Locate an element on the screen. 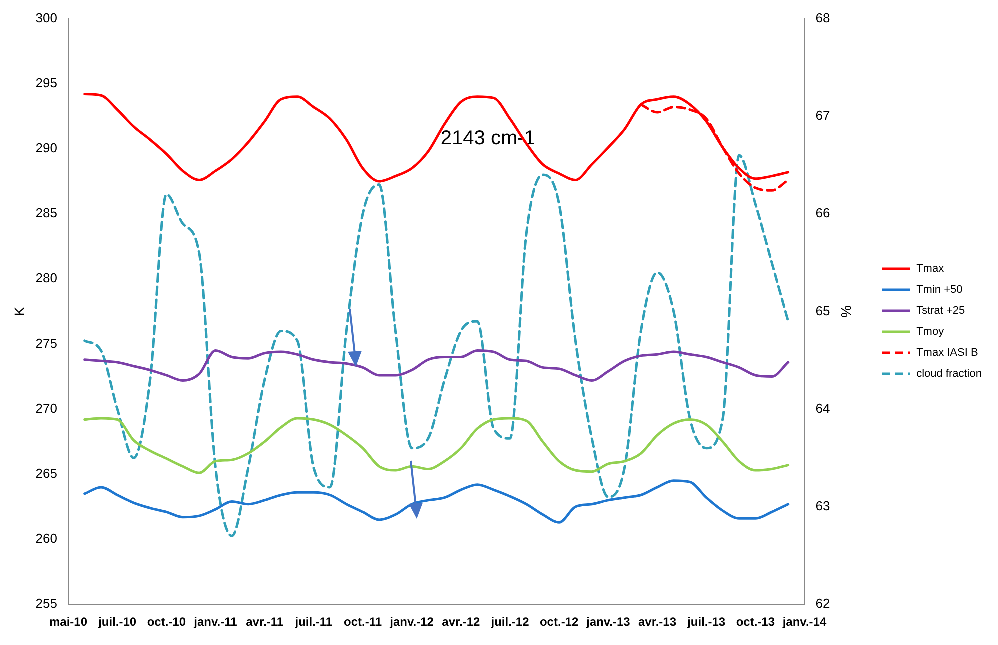 The height and width of the screenshot is (645, 998). legend-label: Tmin +50 is located at coordinates (939, 290).